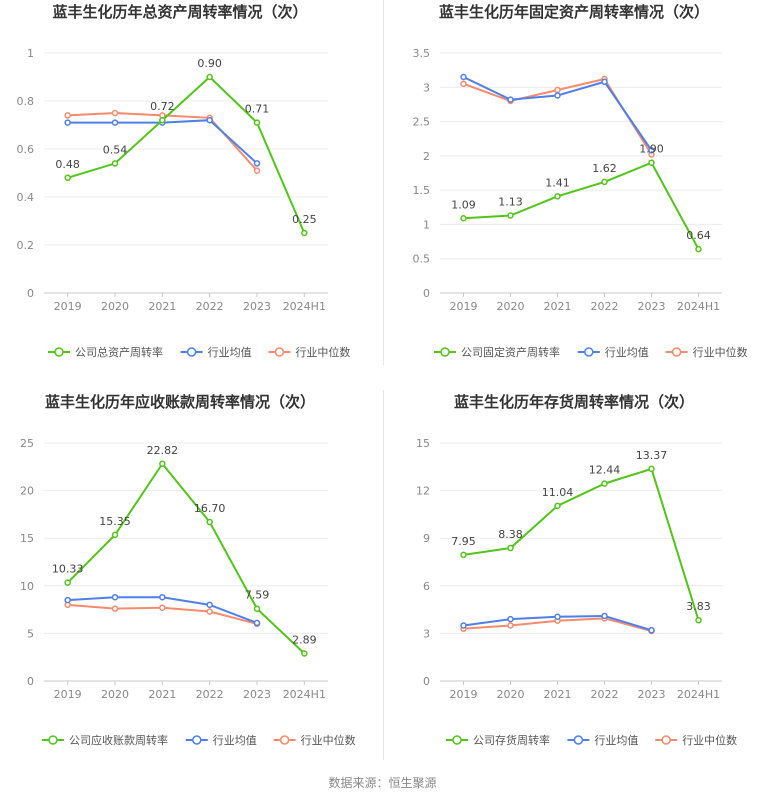 The height and width of the screenshot is (801, 765). Describe the element at coordinates (383, 182) in the screenshot. I see `panel-divider-top` at that location.